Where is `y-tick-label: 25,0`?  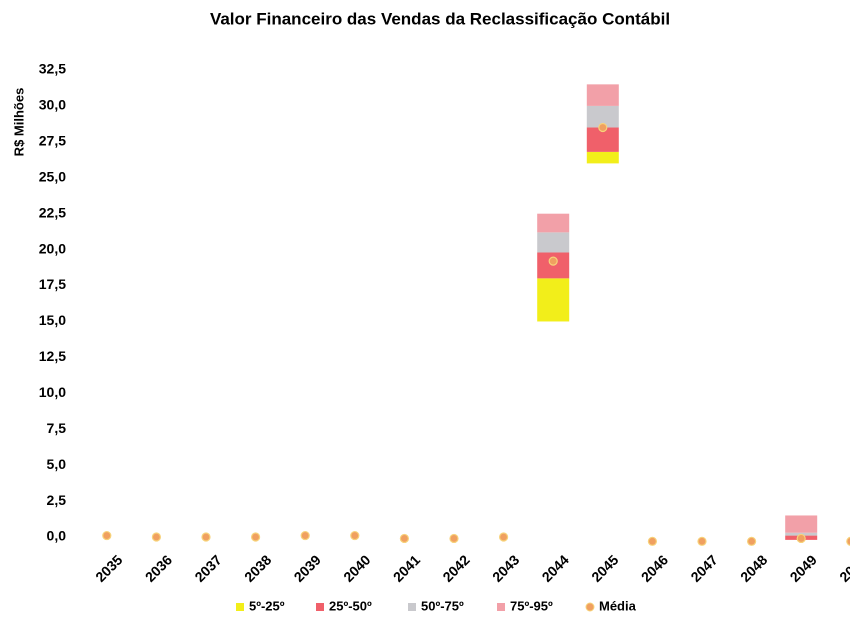 y-tick-label: 25,0 is located at coordinates (52, 176).